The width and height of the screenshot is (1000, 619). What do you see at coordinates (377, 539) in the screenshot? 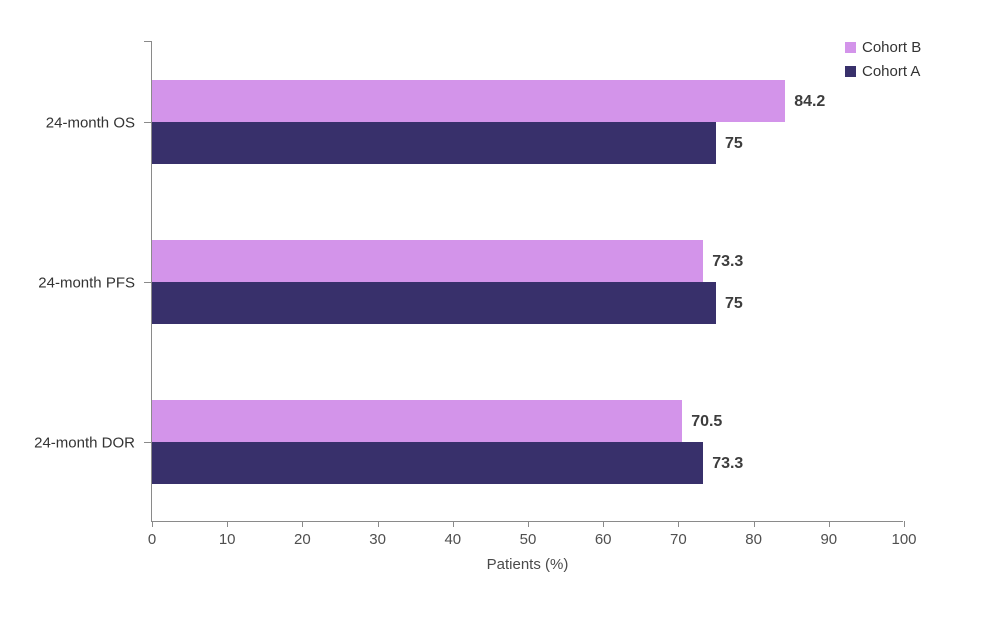
I see `x-tick-label-30: 30` at bounding box center [377, 539].